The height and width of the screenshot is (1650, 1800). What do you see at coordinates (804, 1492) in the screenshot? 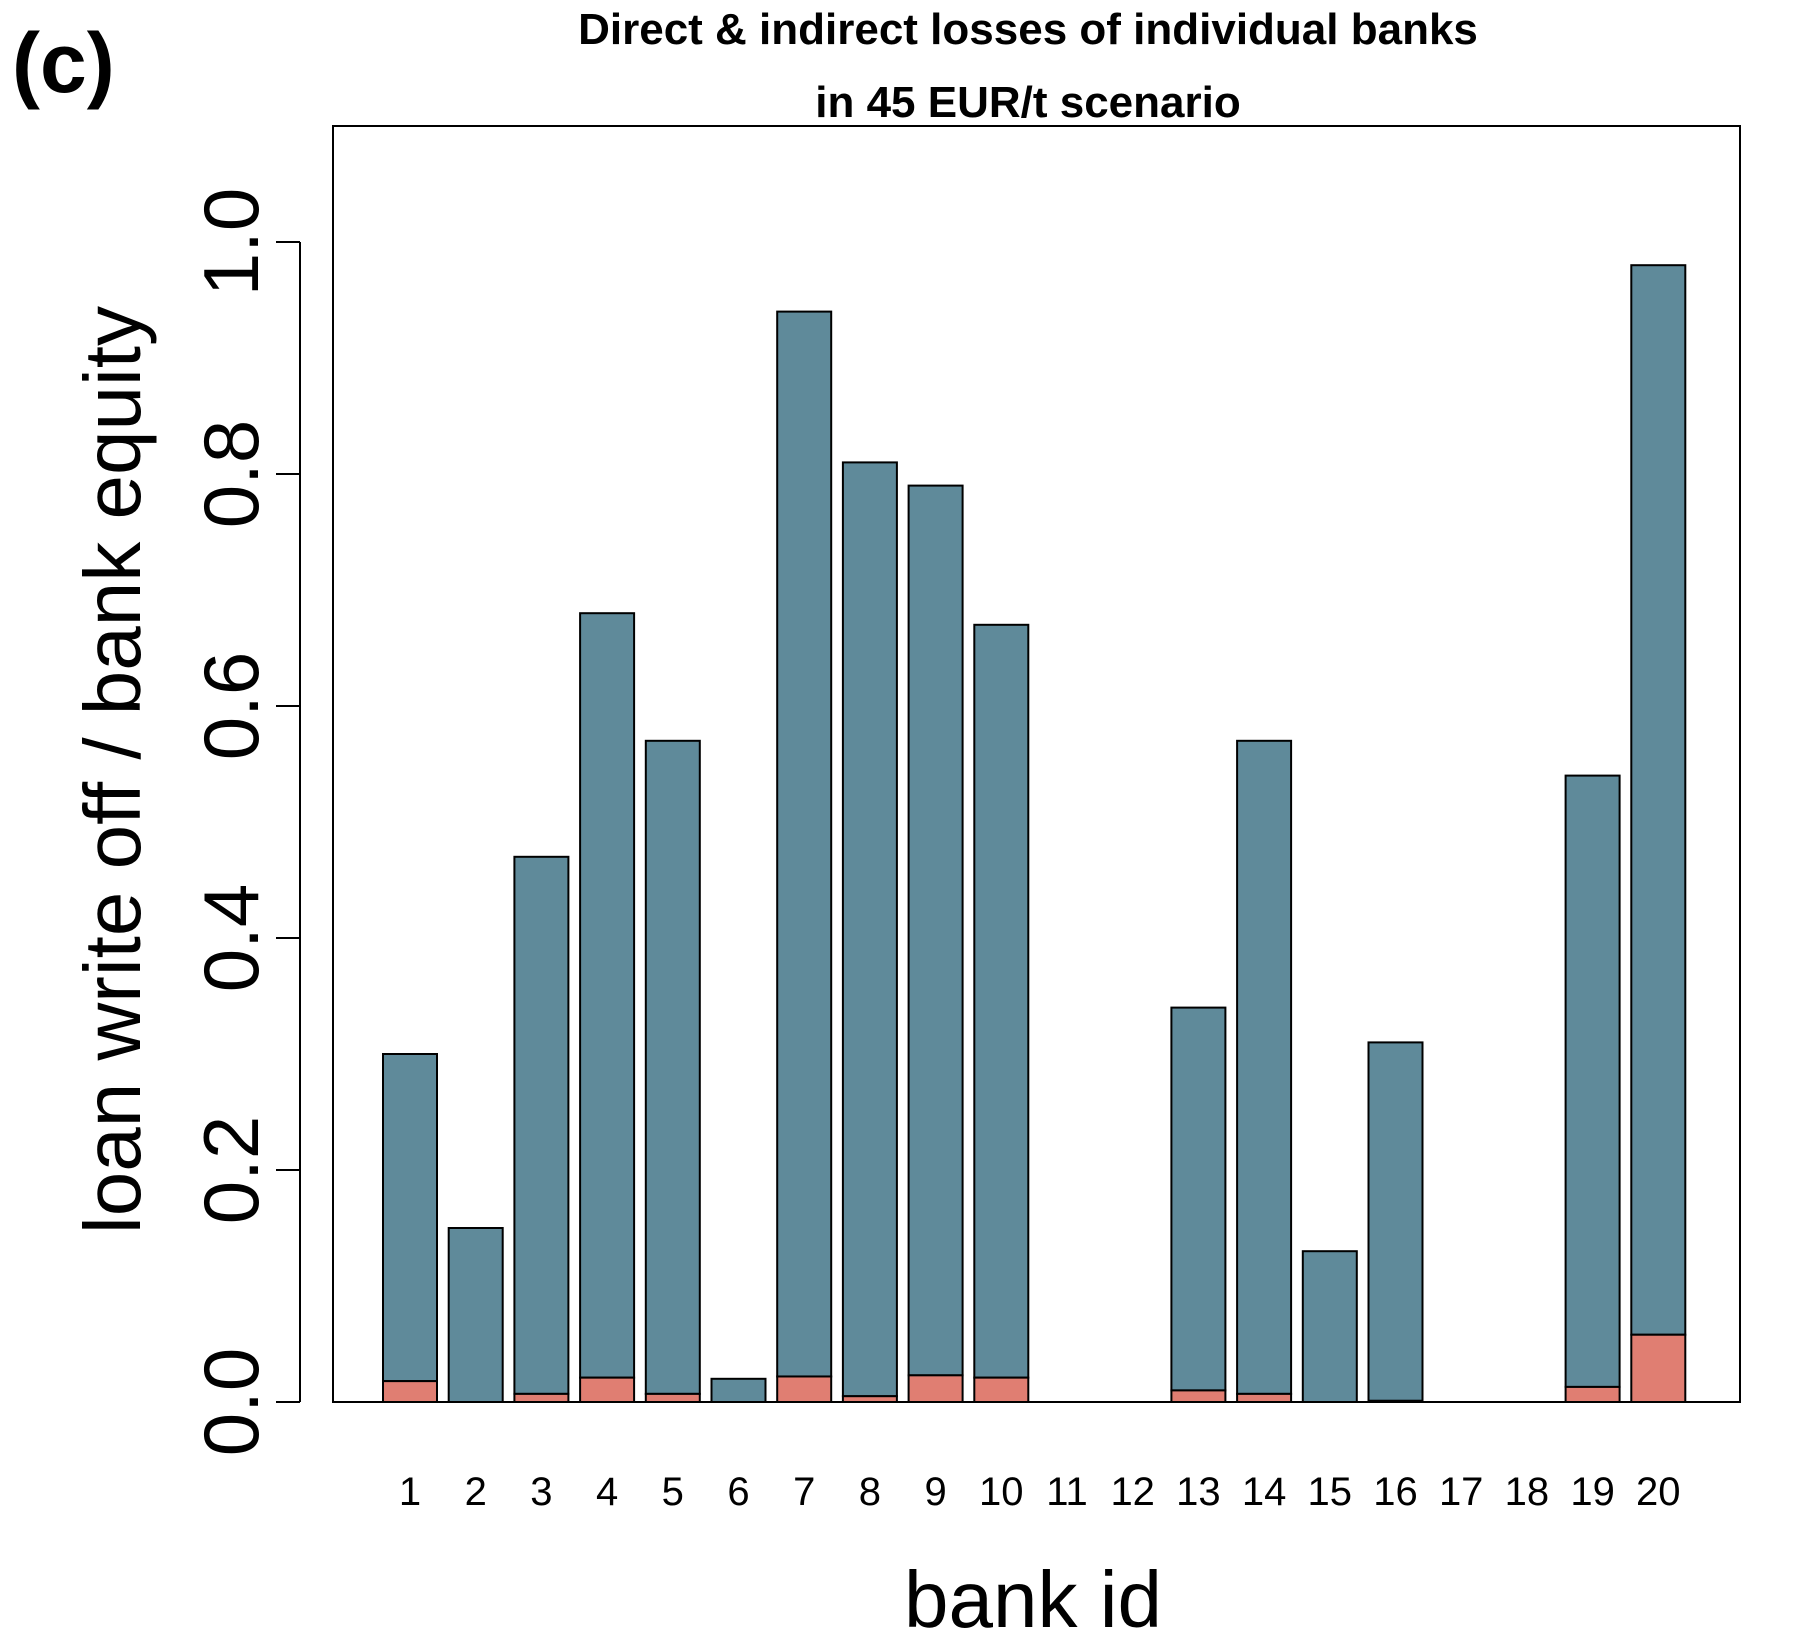
I see `x-tick-label: 7` at bounding box center [804, 1492].